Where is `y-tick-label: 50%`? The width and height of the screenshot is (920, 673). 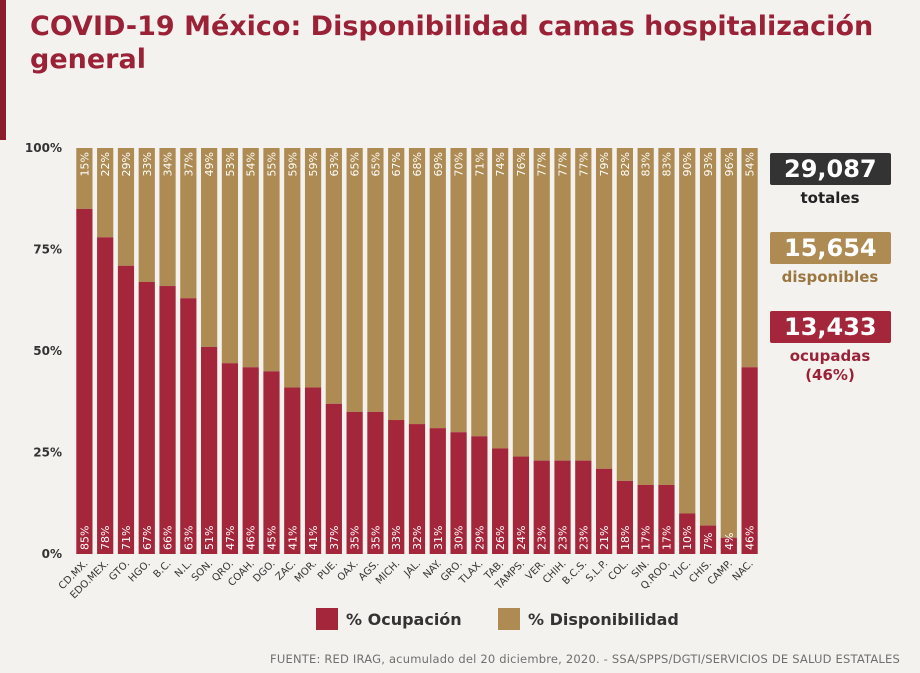
y-tick-label: 50% is located at coordinates (47, 351).